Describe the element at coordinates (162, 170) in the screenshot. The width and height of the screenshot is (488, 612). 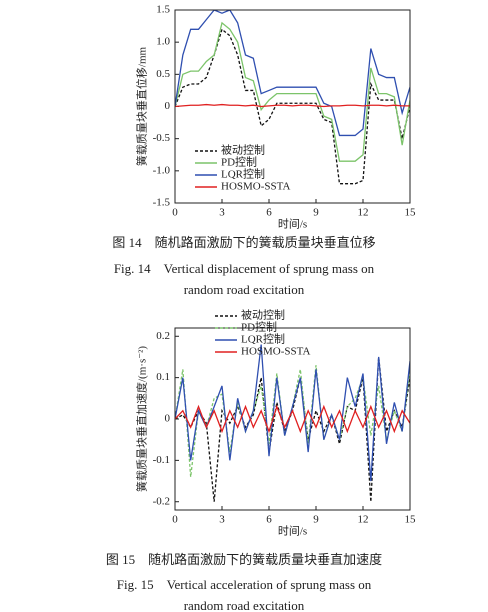
I see `y-tick-label: -1.0` at that location.